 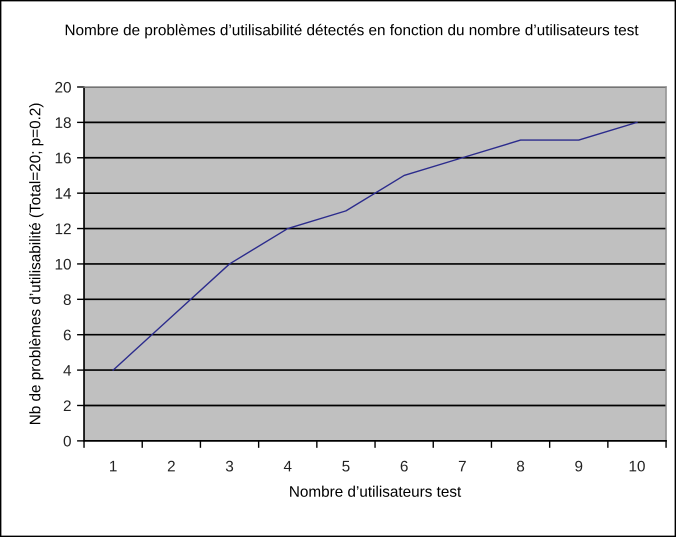 What do you see at coordinates (230, 466) in the screenshot?
I see `x-tick-label: 3` at bounding box center [230, 466].